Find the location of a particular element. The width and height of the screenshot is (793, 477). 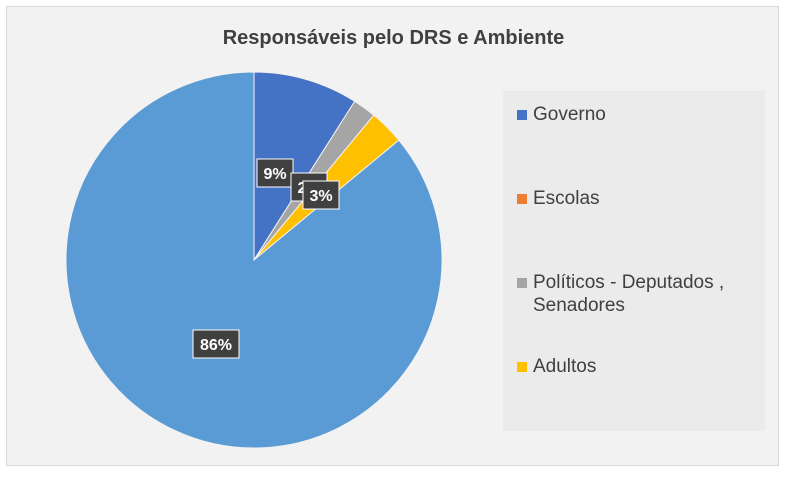

svg-text: 3% is located at coordinates (320, 196).